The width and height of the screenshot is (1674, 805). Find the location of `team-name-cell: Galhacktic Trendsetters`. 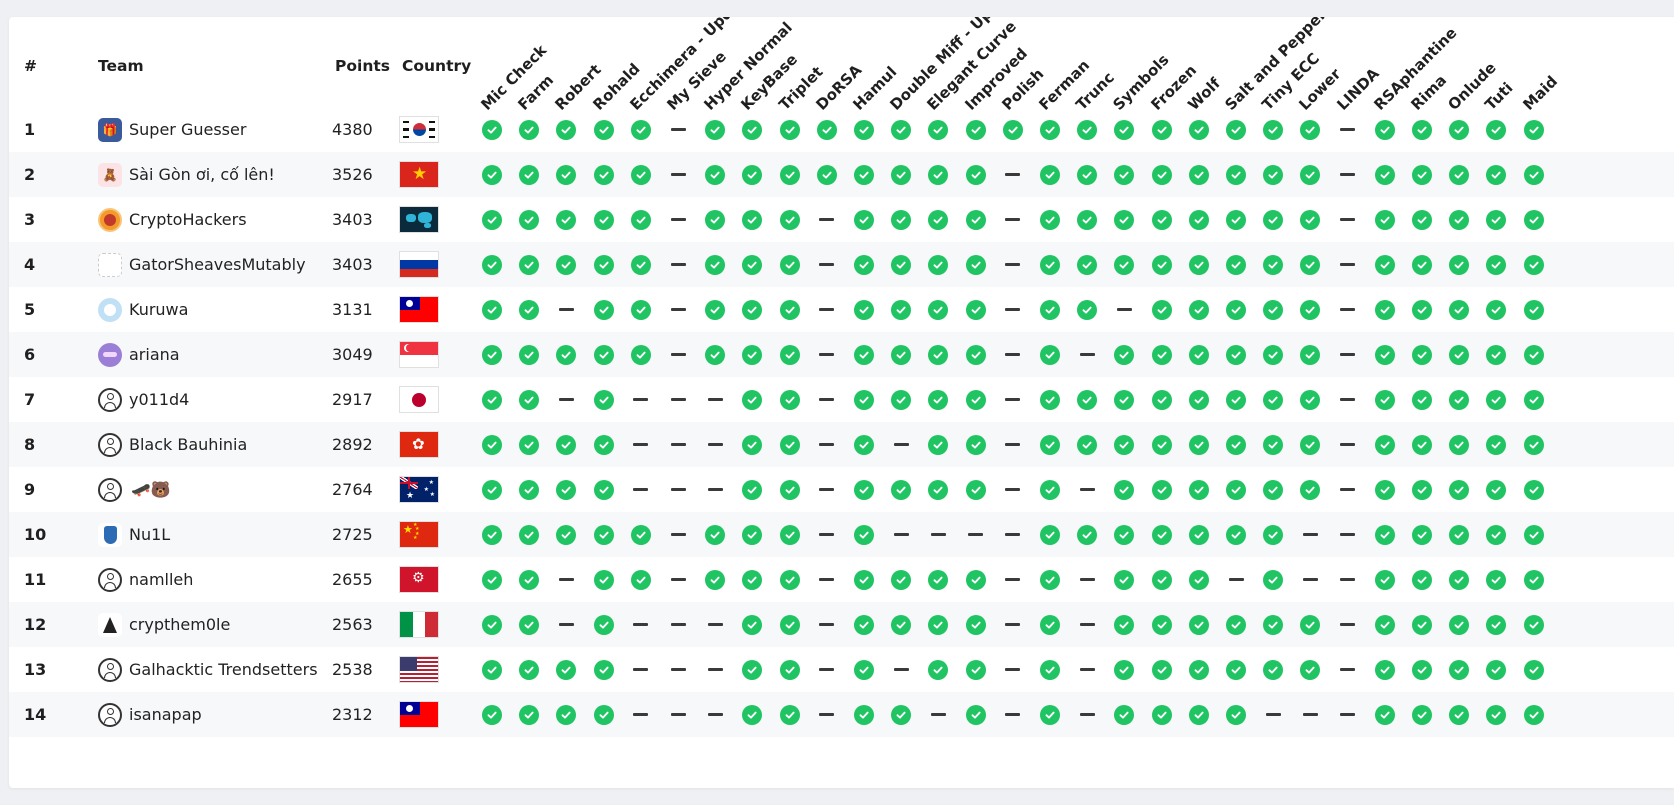

team-name-cell: Galhacktic Trendsetters is located at coordinates (208, 669).